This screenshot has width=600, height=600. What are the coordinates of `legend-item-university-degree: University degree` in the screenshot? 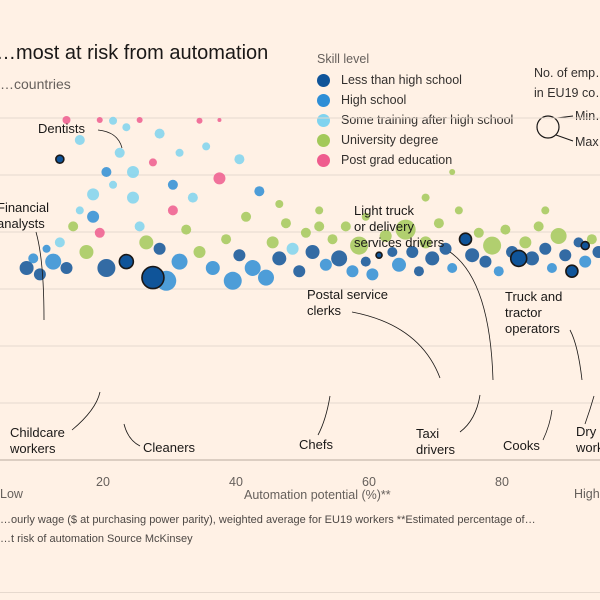 It's located at (415, 140).